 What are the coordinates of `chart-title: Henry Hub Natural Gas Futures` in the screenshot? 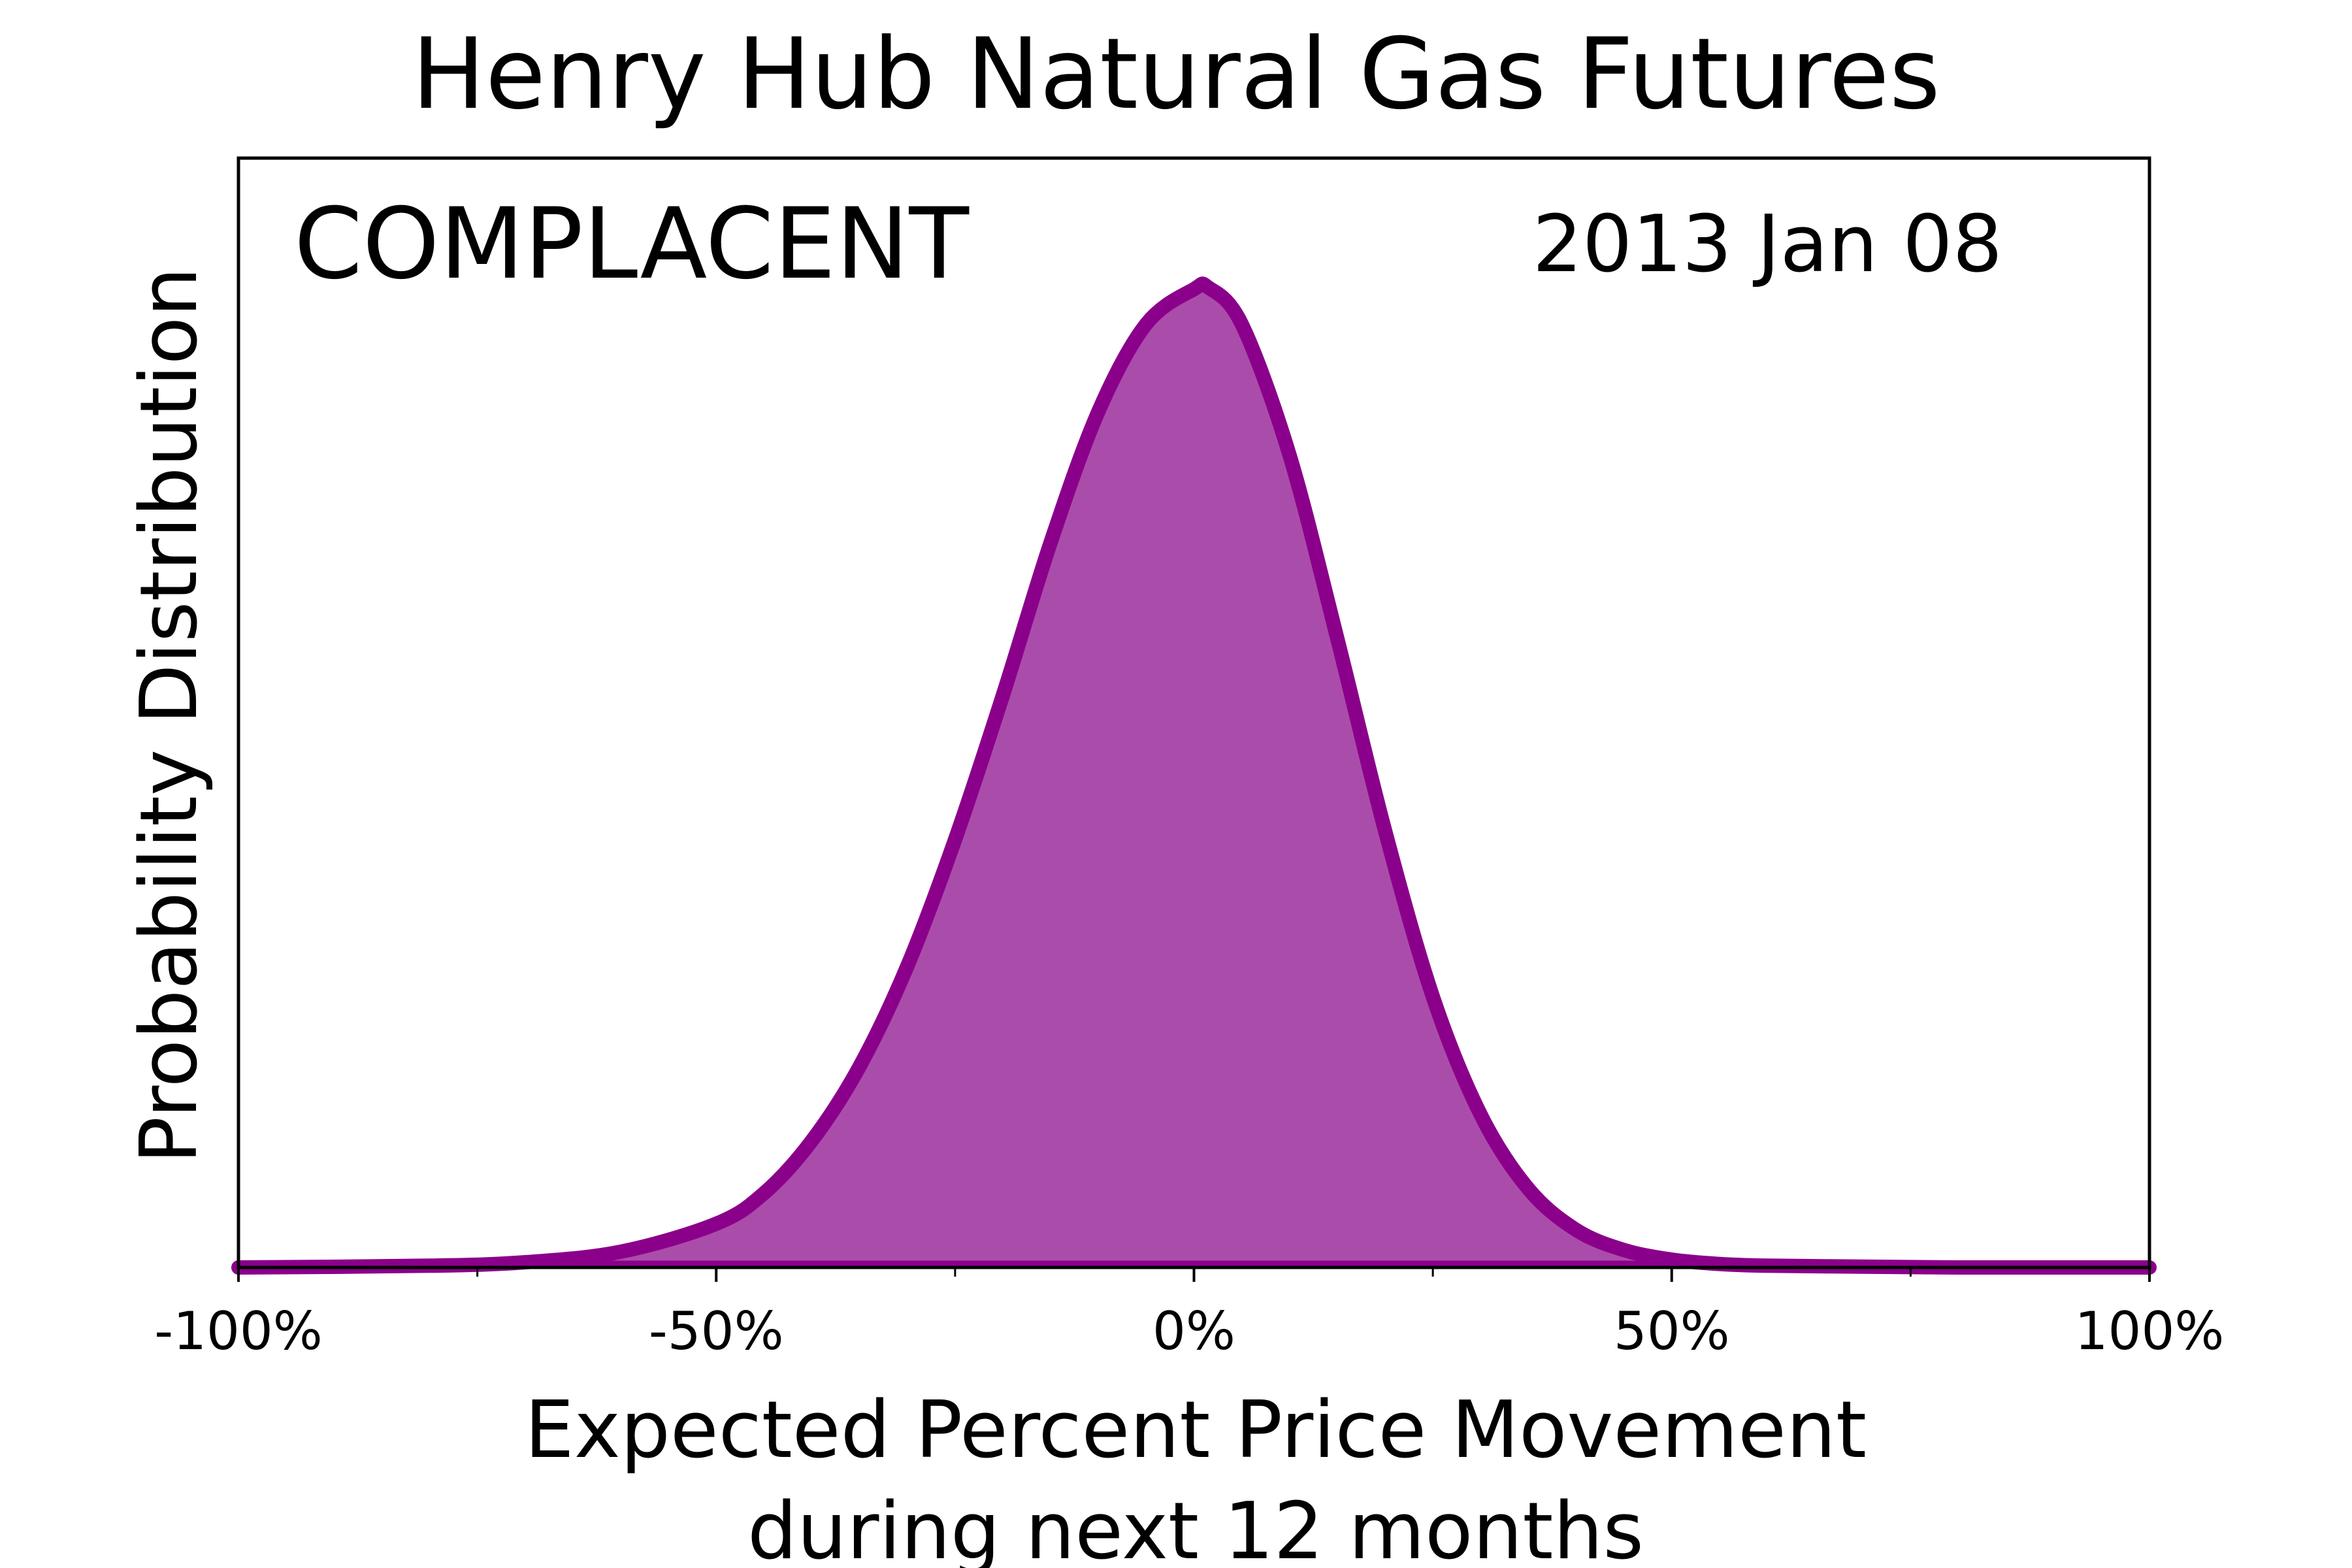 It's located at (1176, 74).